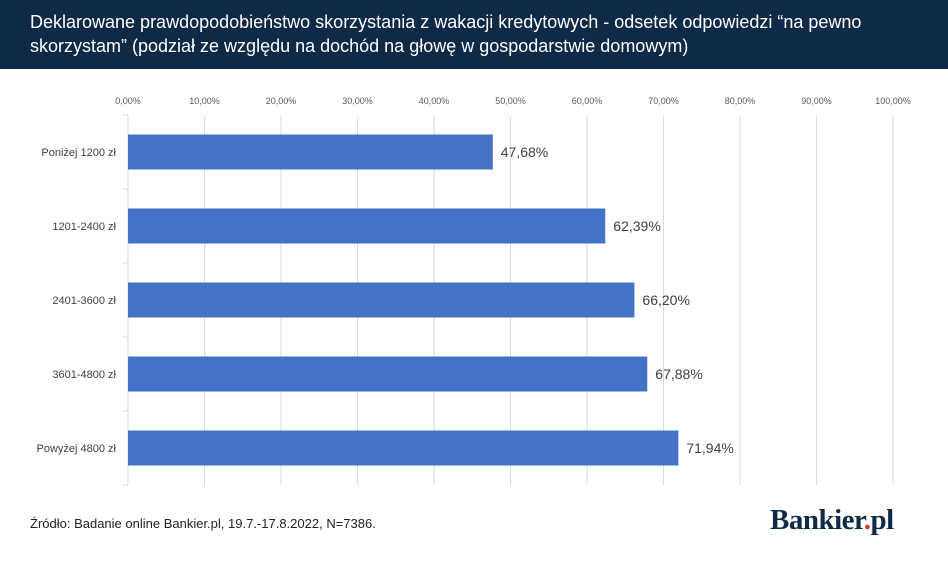  I want to click on x-tick-label: 20,00%, so click(281, 101).